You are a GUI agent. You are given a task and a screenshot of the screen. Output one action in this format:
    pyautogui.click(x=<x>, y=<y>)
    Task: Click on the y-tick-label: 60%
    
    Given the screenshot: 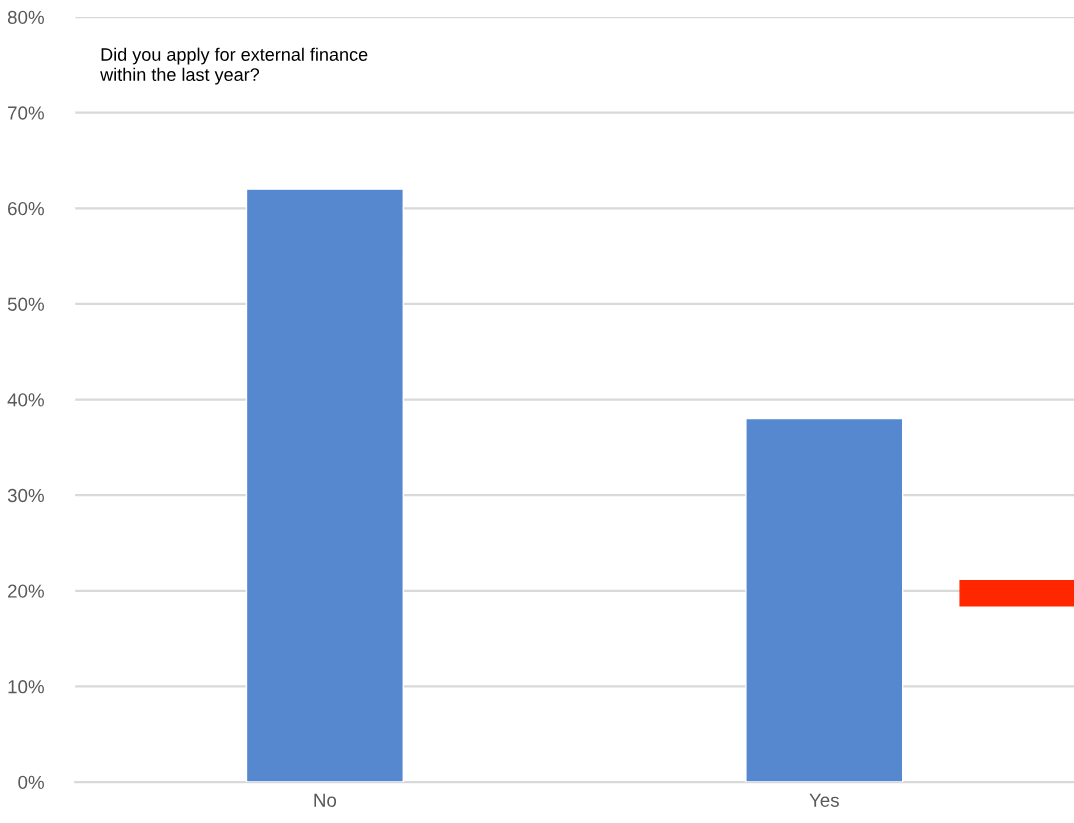 What is the action you would take?
    pyautogui.click(x=26, y=208)
    